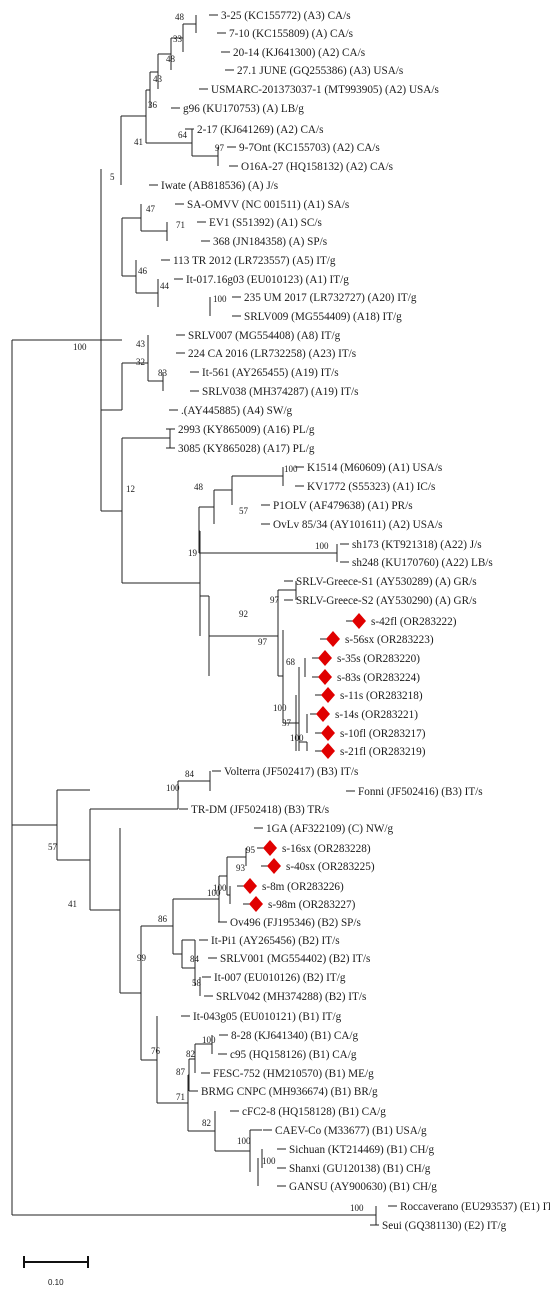 This screenshot has width=550, height=1298. Describe the element at coordinates (260, 810) in the screenshot. I see `taxon-label: TR-DM (JF502418) (B3) TR/s` at that location.